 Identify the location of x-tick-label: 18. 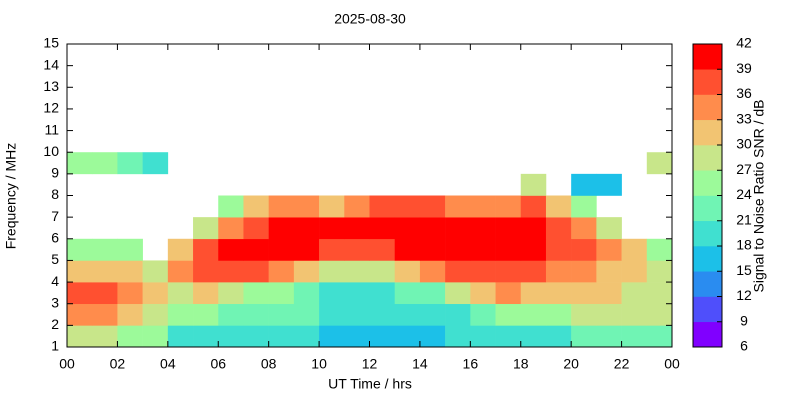
(521, 364).